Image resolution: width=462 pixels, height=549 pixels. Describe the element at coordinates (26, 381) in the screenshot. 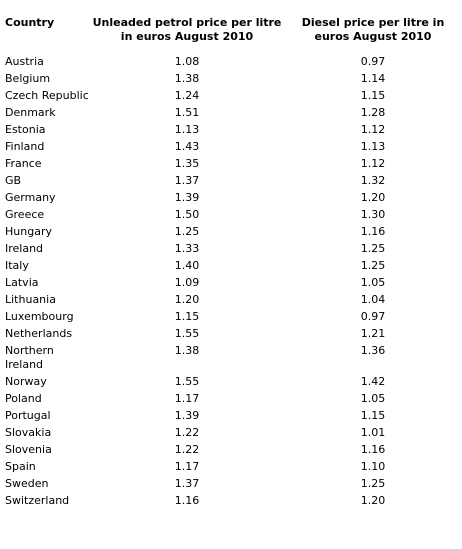

I see `country-cell: Norway` at that location.